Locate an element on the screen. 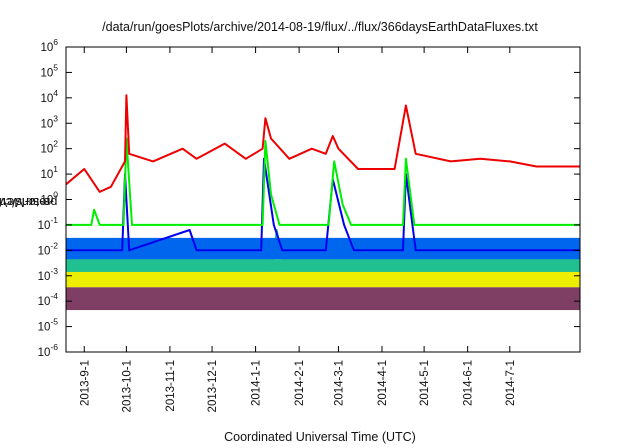 Image resolution: width=640 pixels, height=448 pixels. x-tick-label-2: 2013-11-1 is located at coordinates (171, 386).